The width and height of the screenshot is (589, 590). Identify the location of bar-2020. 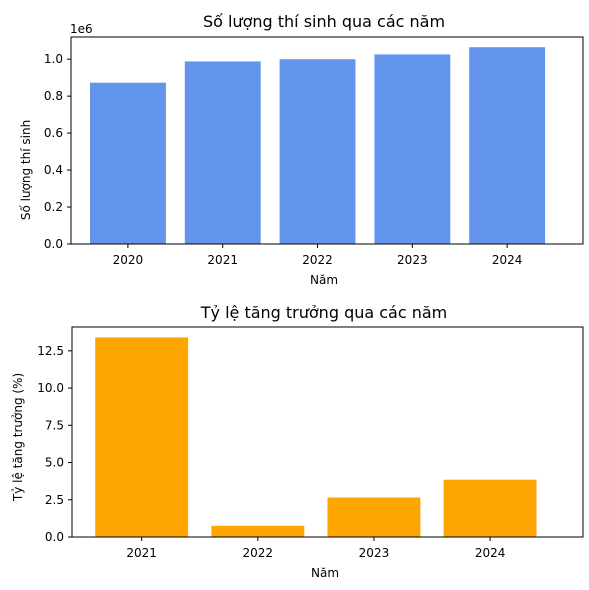
(128, 163).